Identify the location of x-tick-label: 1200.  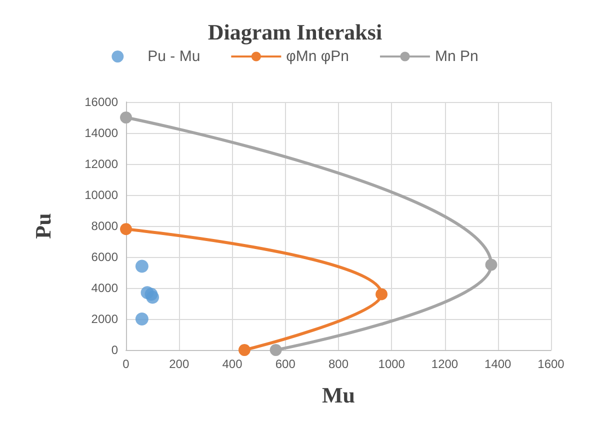
(444, 364).